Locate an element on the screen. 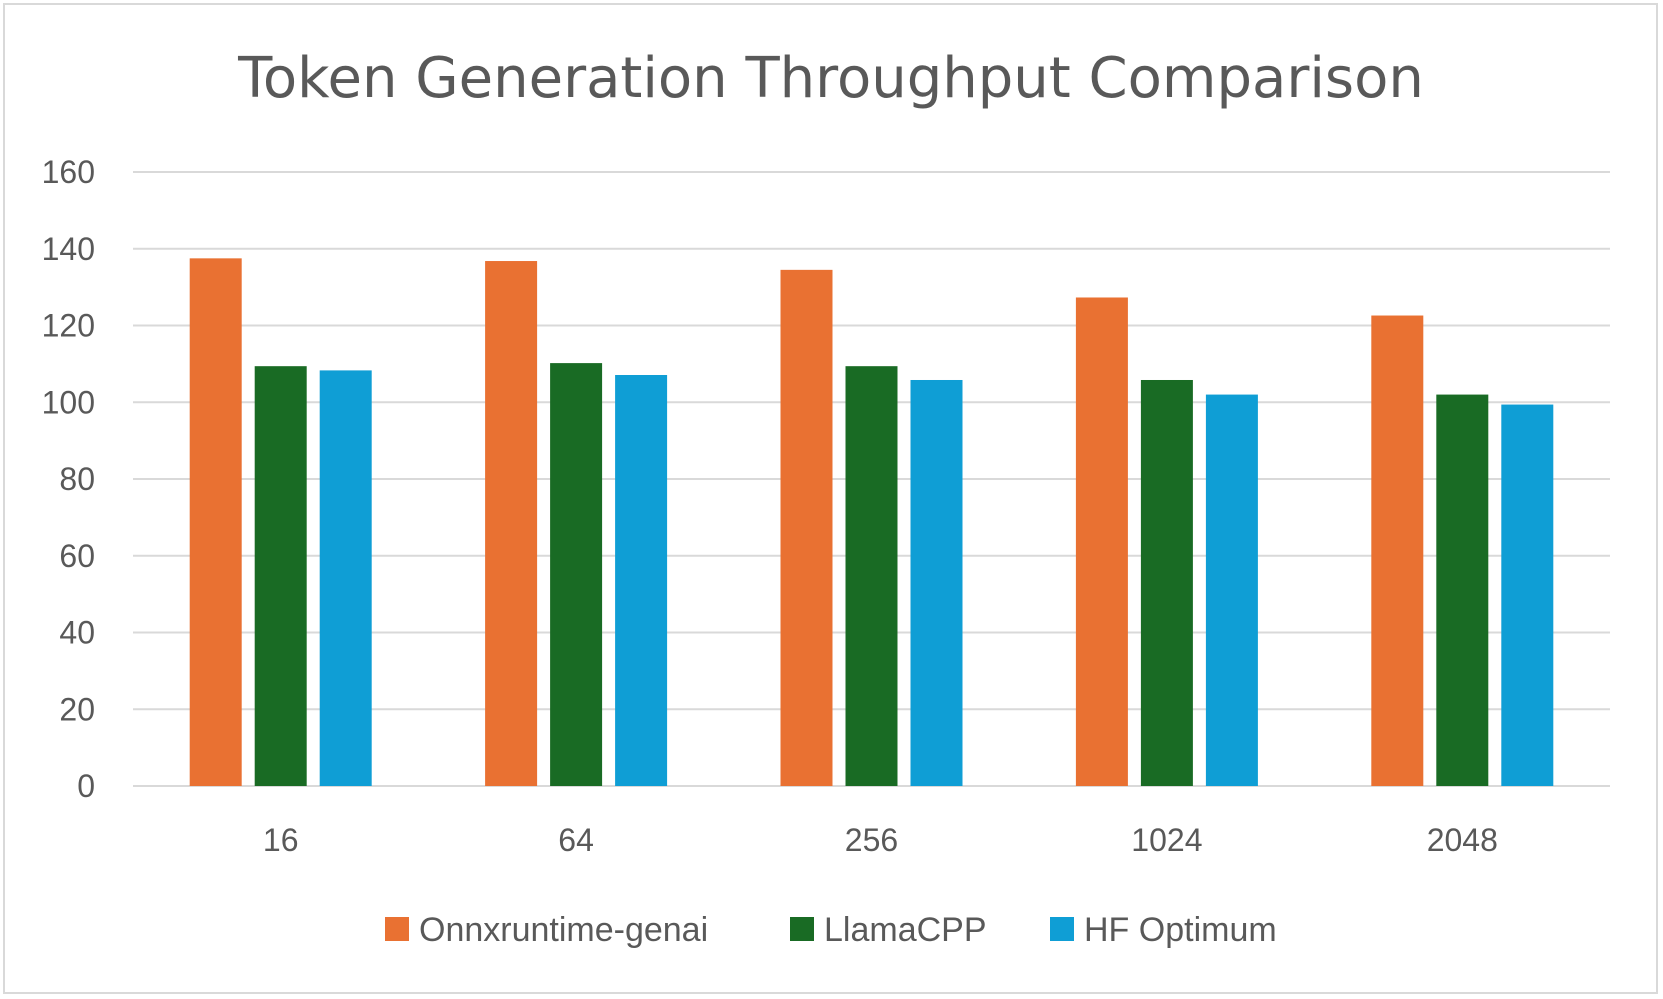  x-axis-tick-labels: 16 64 256 1024 2048 is located at coordinates (880, 840).